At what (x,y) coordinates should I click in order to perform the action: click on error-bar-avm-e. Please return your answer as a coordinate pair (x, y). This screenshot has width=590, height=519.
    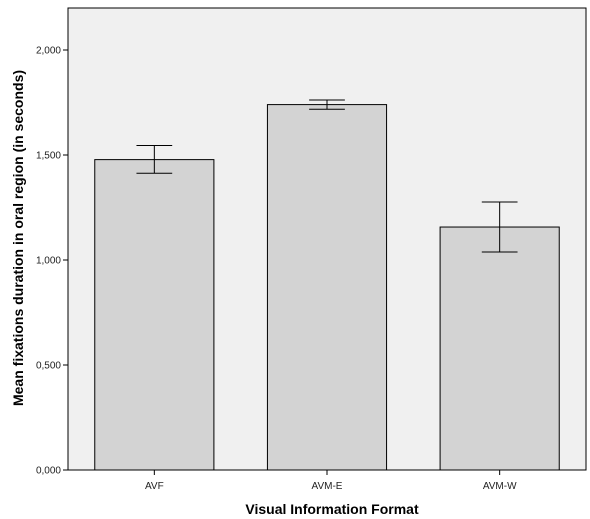
    Looking at the image, I should click on (327, 104).